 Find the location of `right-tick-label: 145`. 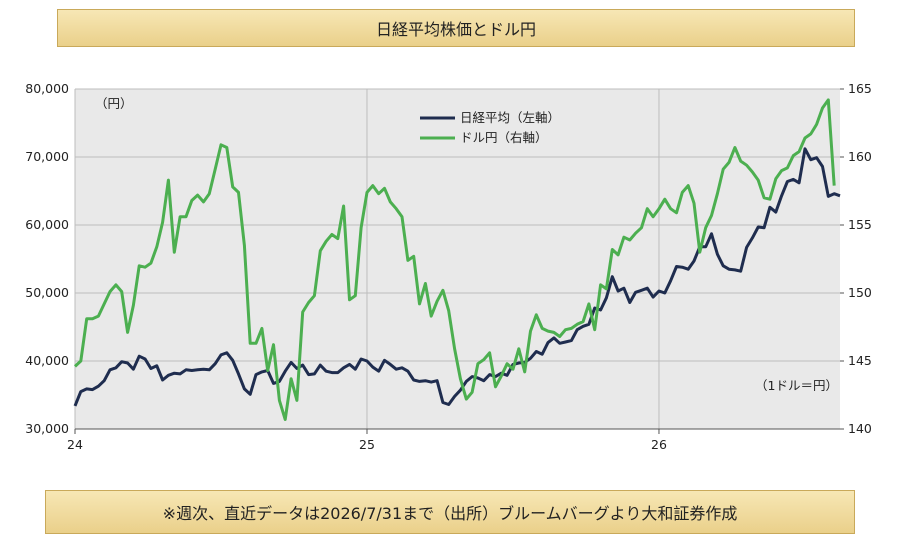

right-tick-label: 145 is located at coordinates (860, 360).